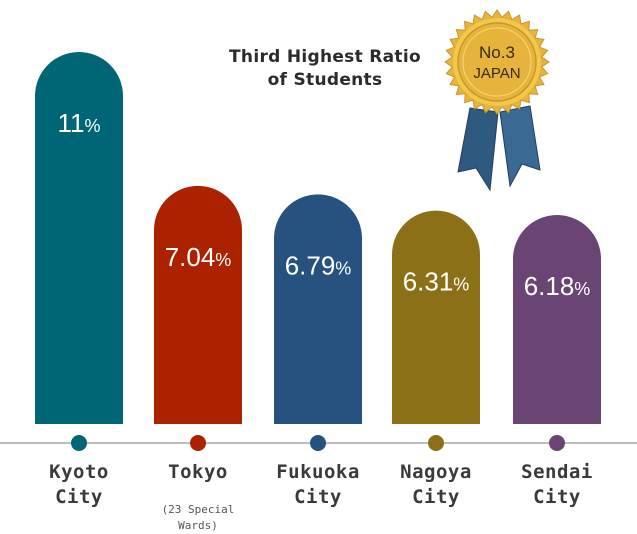 The height and width of the screenshot is (534, 637). Describe the element at coordinates (79, 238) in the screenshot. I see `bar-kyoto` at that location.